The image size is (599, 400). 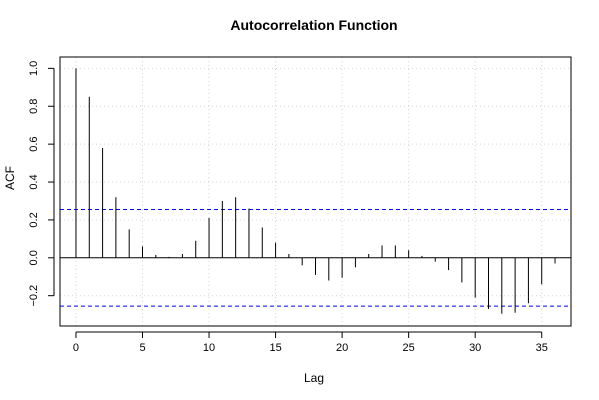 I want to click on y-tick-label: 1.0, so click(x=34, y=68).